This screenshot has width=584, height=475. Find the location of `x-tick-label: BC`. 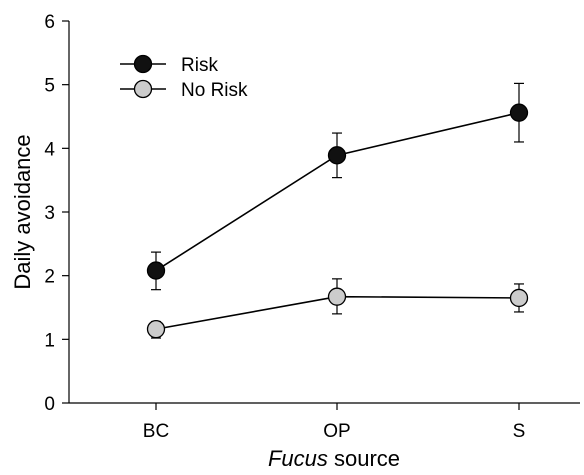

x-tick-label: BC is located at coordinates (156, 431).